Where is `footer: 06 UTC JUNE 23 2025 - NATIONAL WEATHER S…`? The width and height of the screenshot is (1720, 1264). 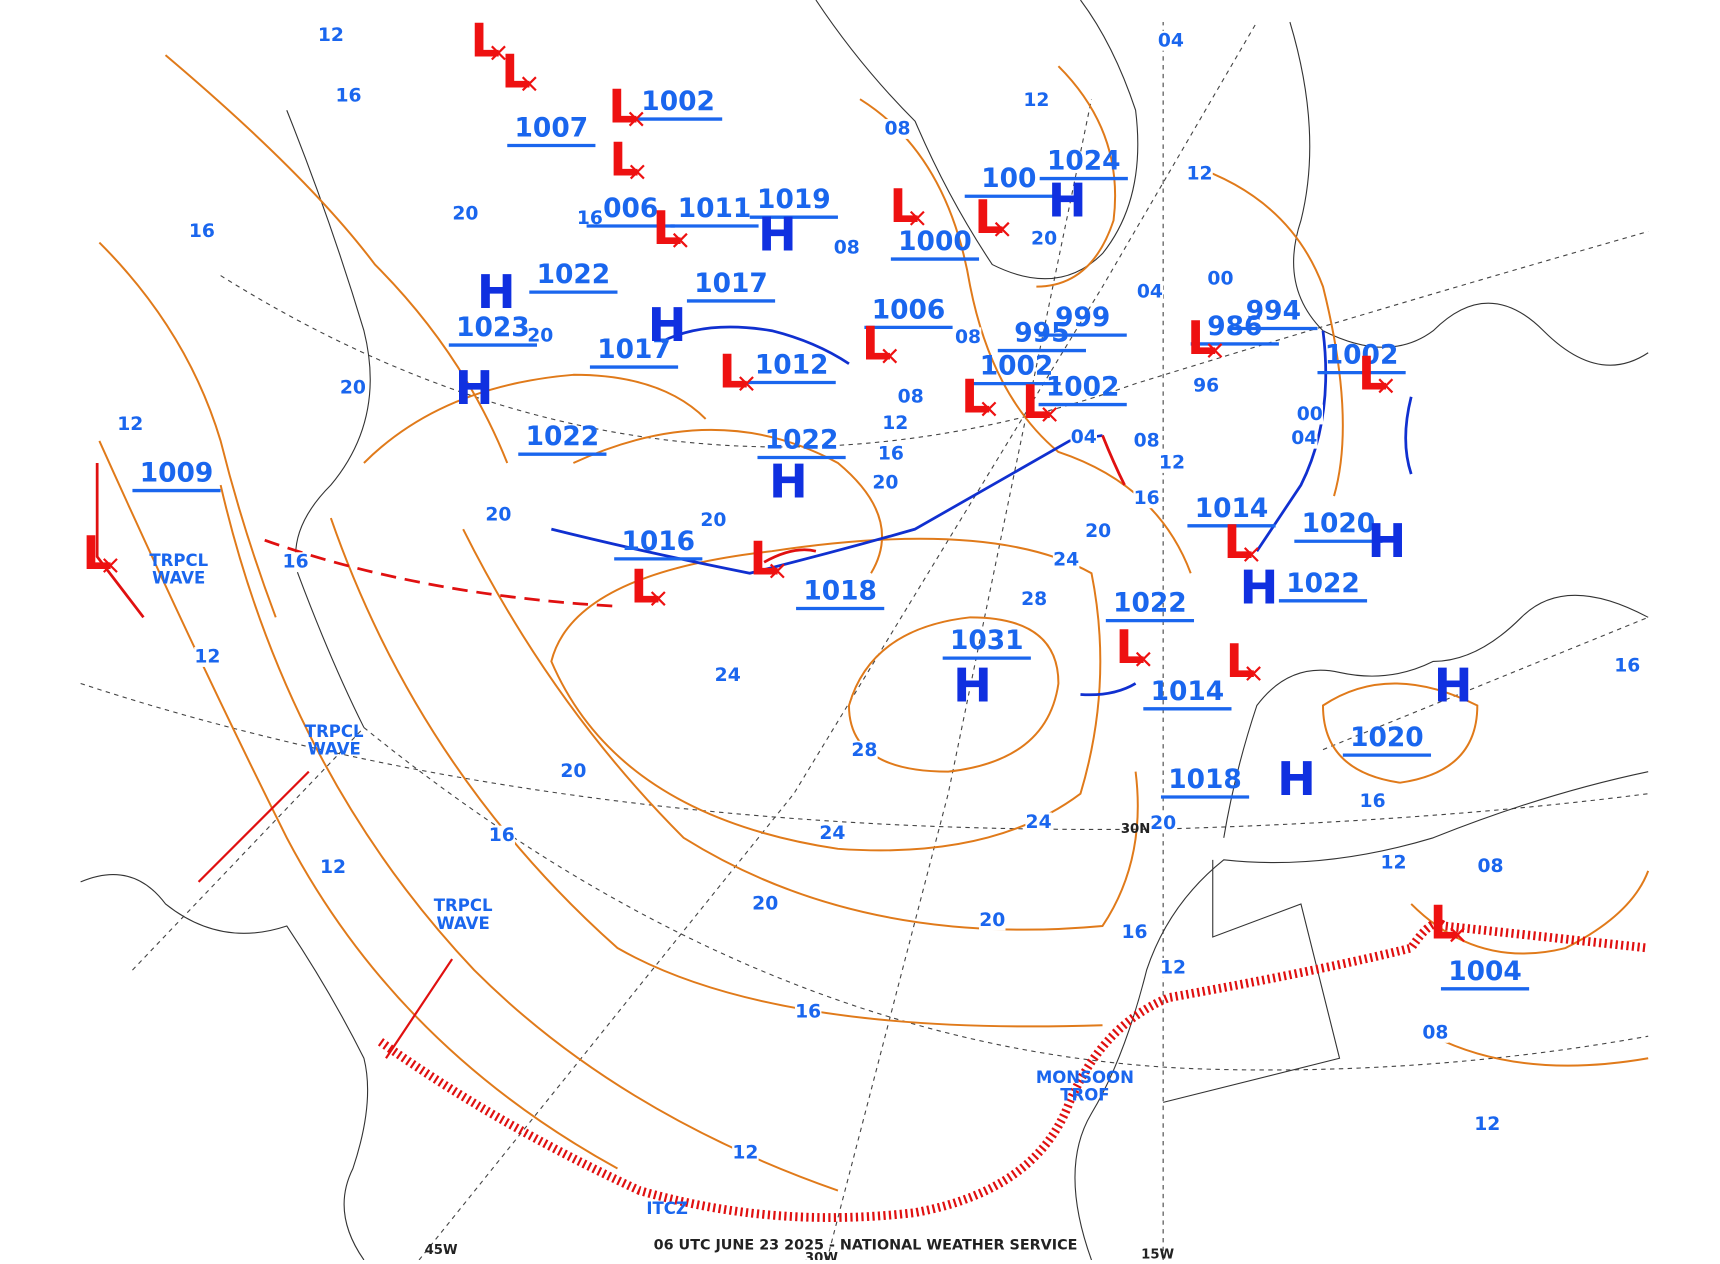 footer: 06 UTC JUNE 23 2025 - NATIONAL WEATHER S… is located at coordinates (866, 1246).